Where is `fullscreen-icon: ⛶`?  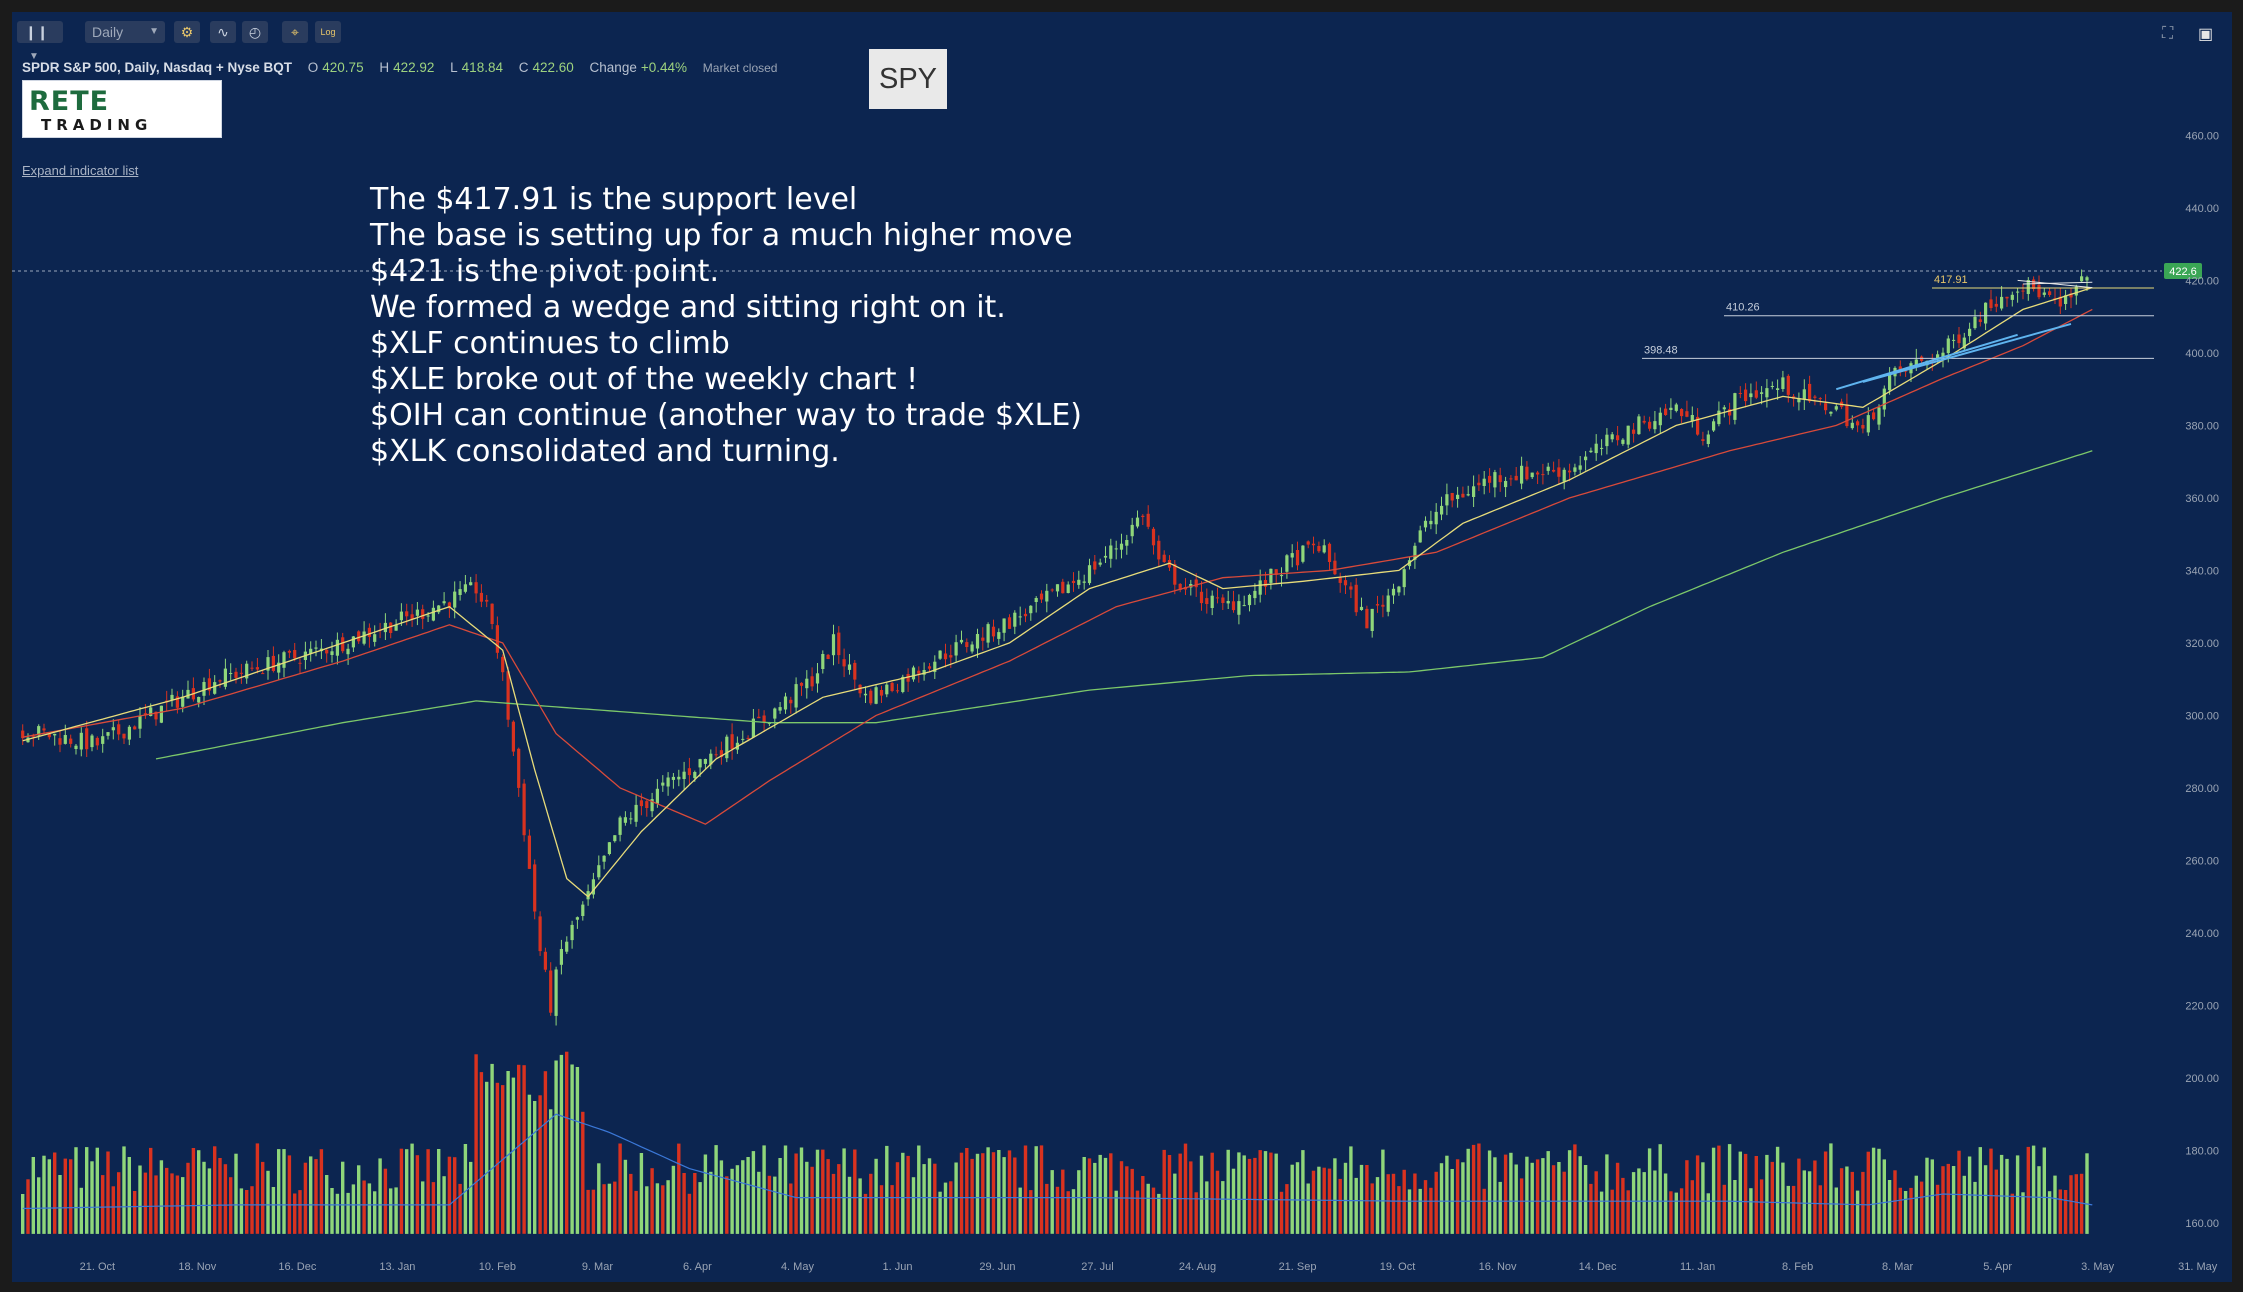 fullscreen-icon: ⛶ is located at coordinates (2168, 33).